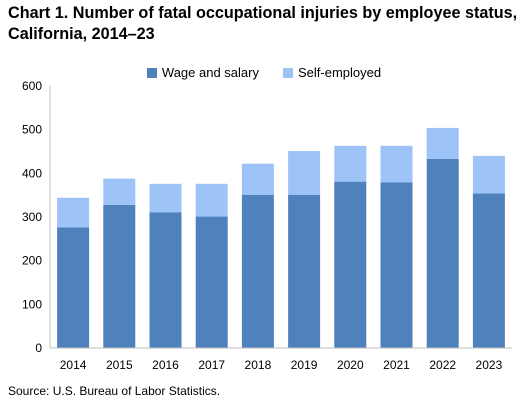 This screenshot has height=407, width=528. I want to click on legend-label-wage: Wage and salary, so click(210, 72).